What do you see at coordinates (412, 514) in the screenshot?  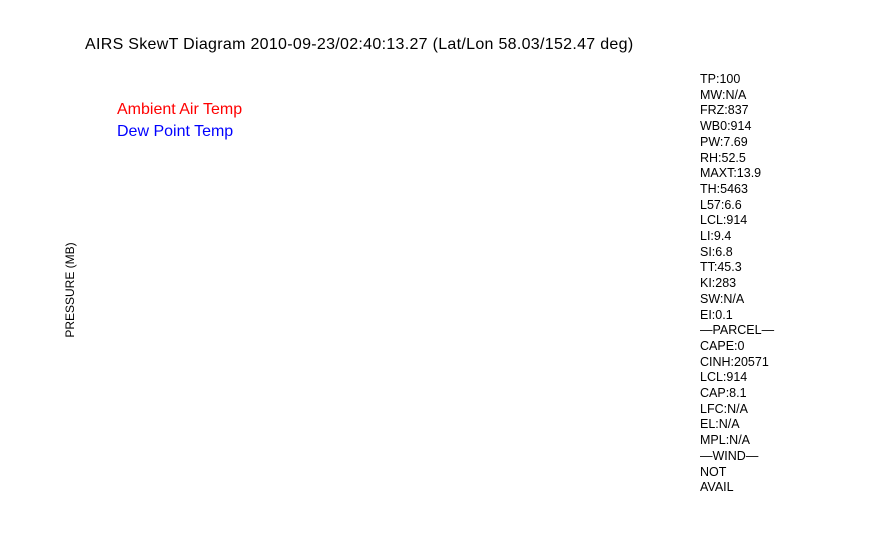 I see `bottom-temp-tick-label: 10` at bounding box center [412, 514].